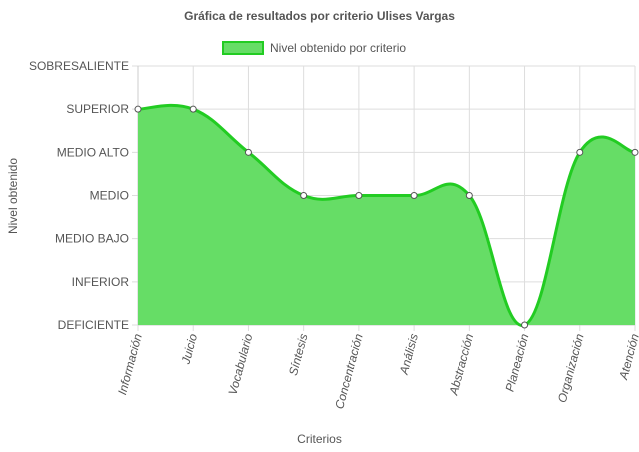  I want to click on legend-swatch, so click(243, 48).